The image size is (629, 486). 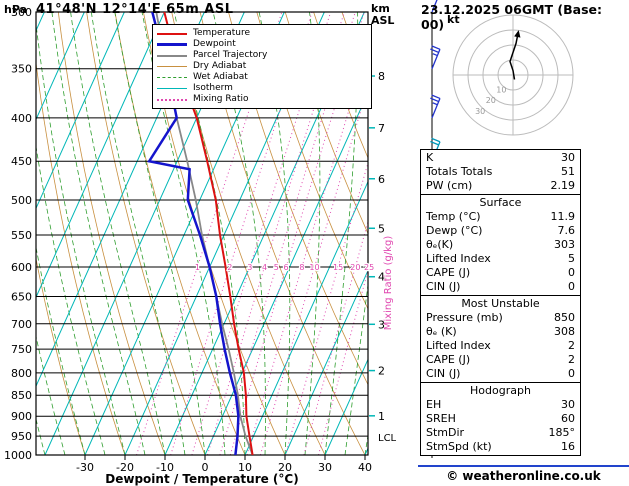 What do you see at coordinates (563, 216) in the screenshot?
I see `stat-value: 11.9` at bounding box center [563, 216].